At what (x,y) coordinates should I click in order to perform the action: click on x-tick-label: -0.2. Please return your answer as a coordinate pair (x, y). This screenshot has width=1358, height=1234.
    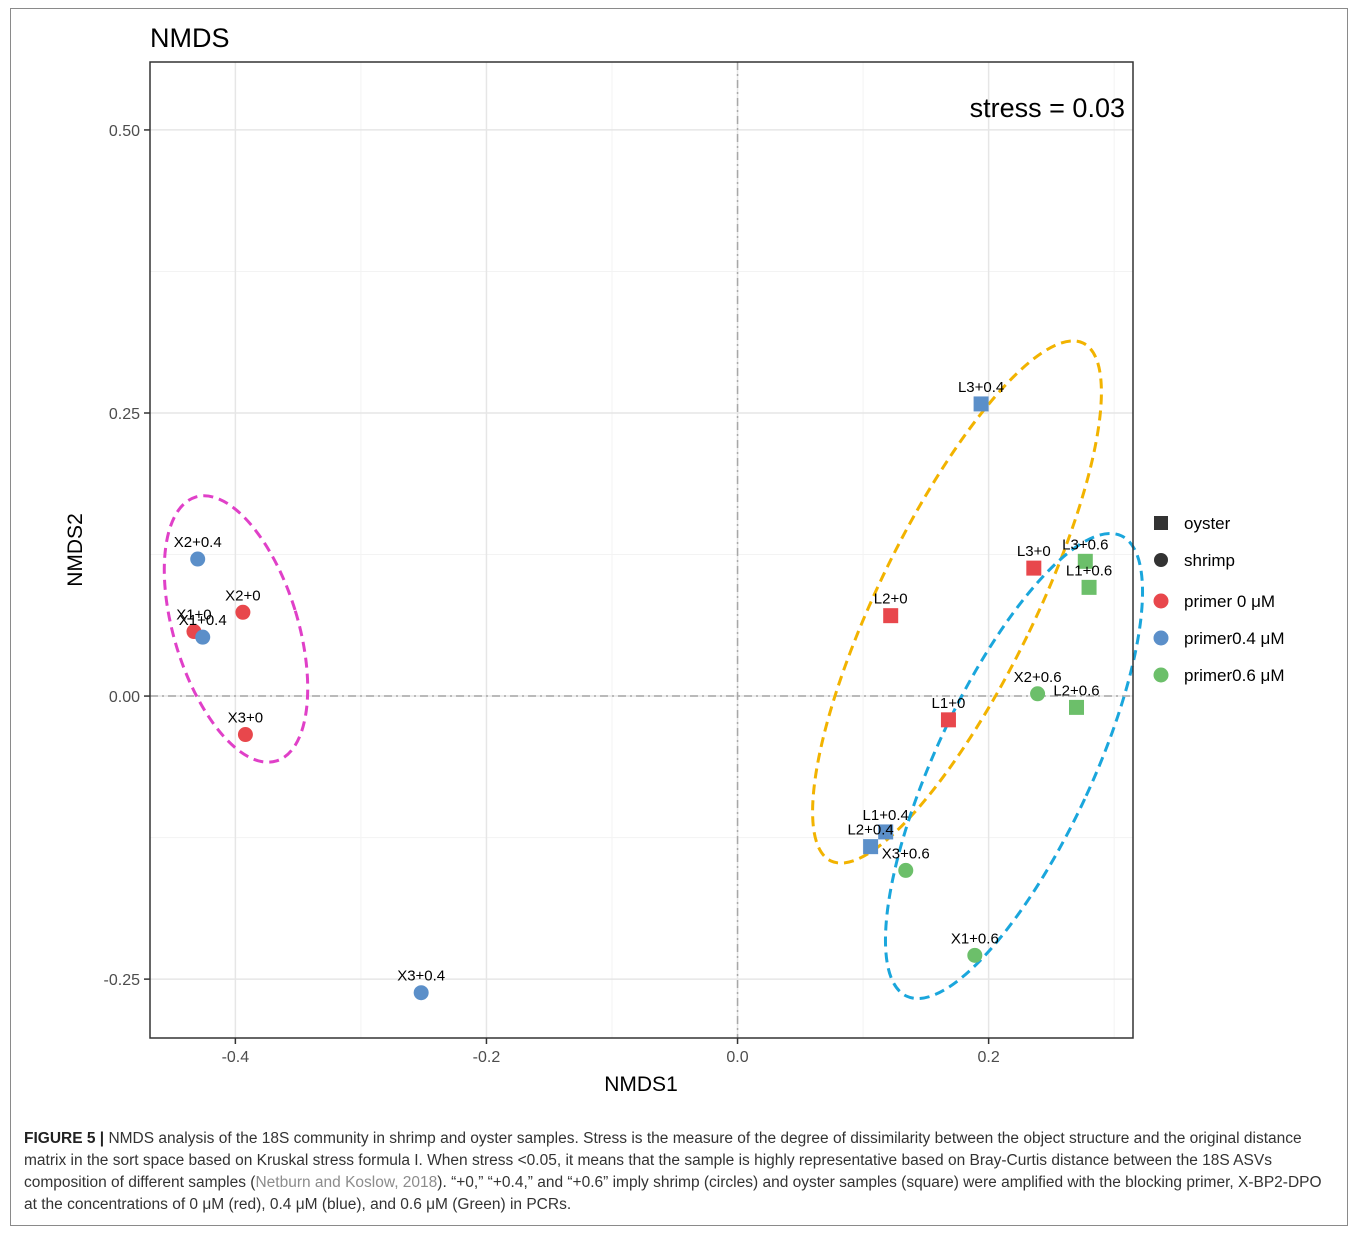
    Looking at the image, I should click on (487, 1057).